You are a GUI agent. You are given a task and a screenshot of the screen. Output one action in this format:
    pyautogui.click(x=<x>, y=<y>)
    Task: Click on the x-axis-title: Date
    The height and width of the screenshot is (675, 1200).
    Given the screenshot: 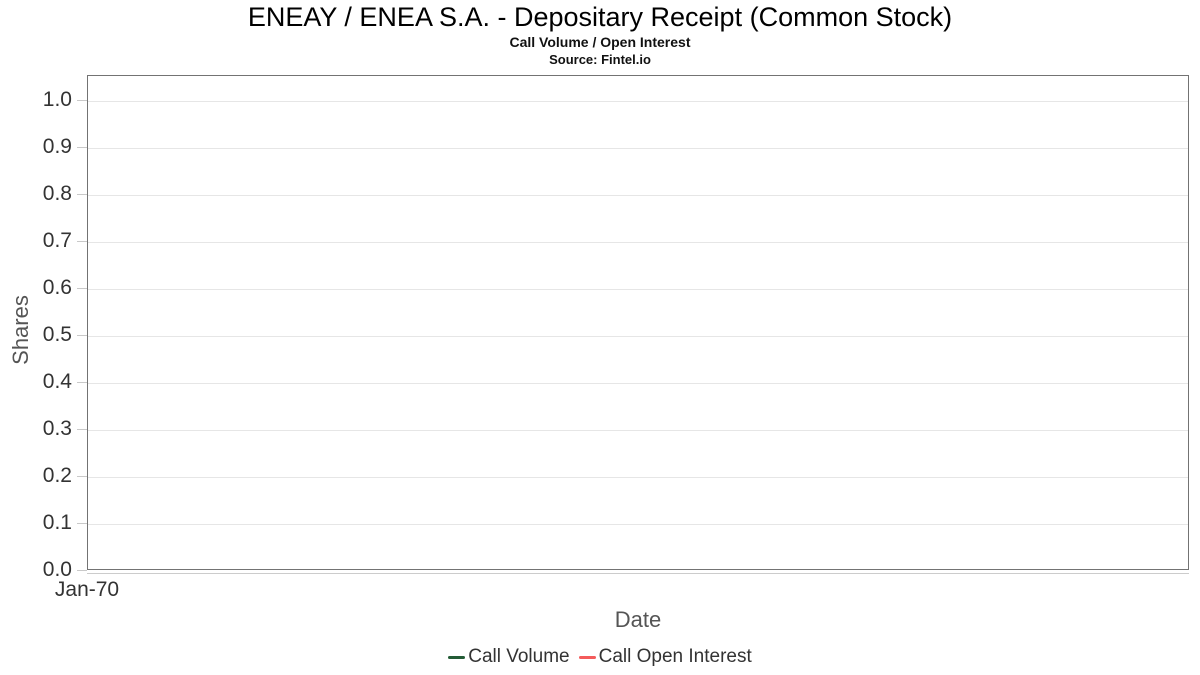 What is the action you would take?
    pyautogui.click(x=638, y=619)
    